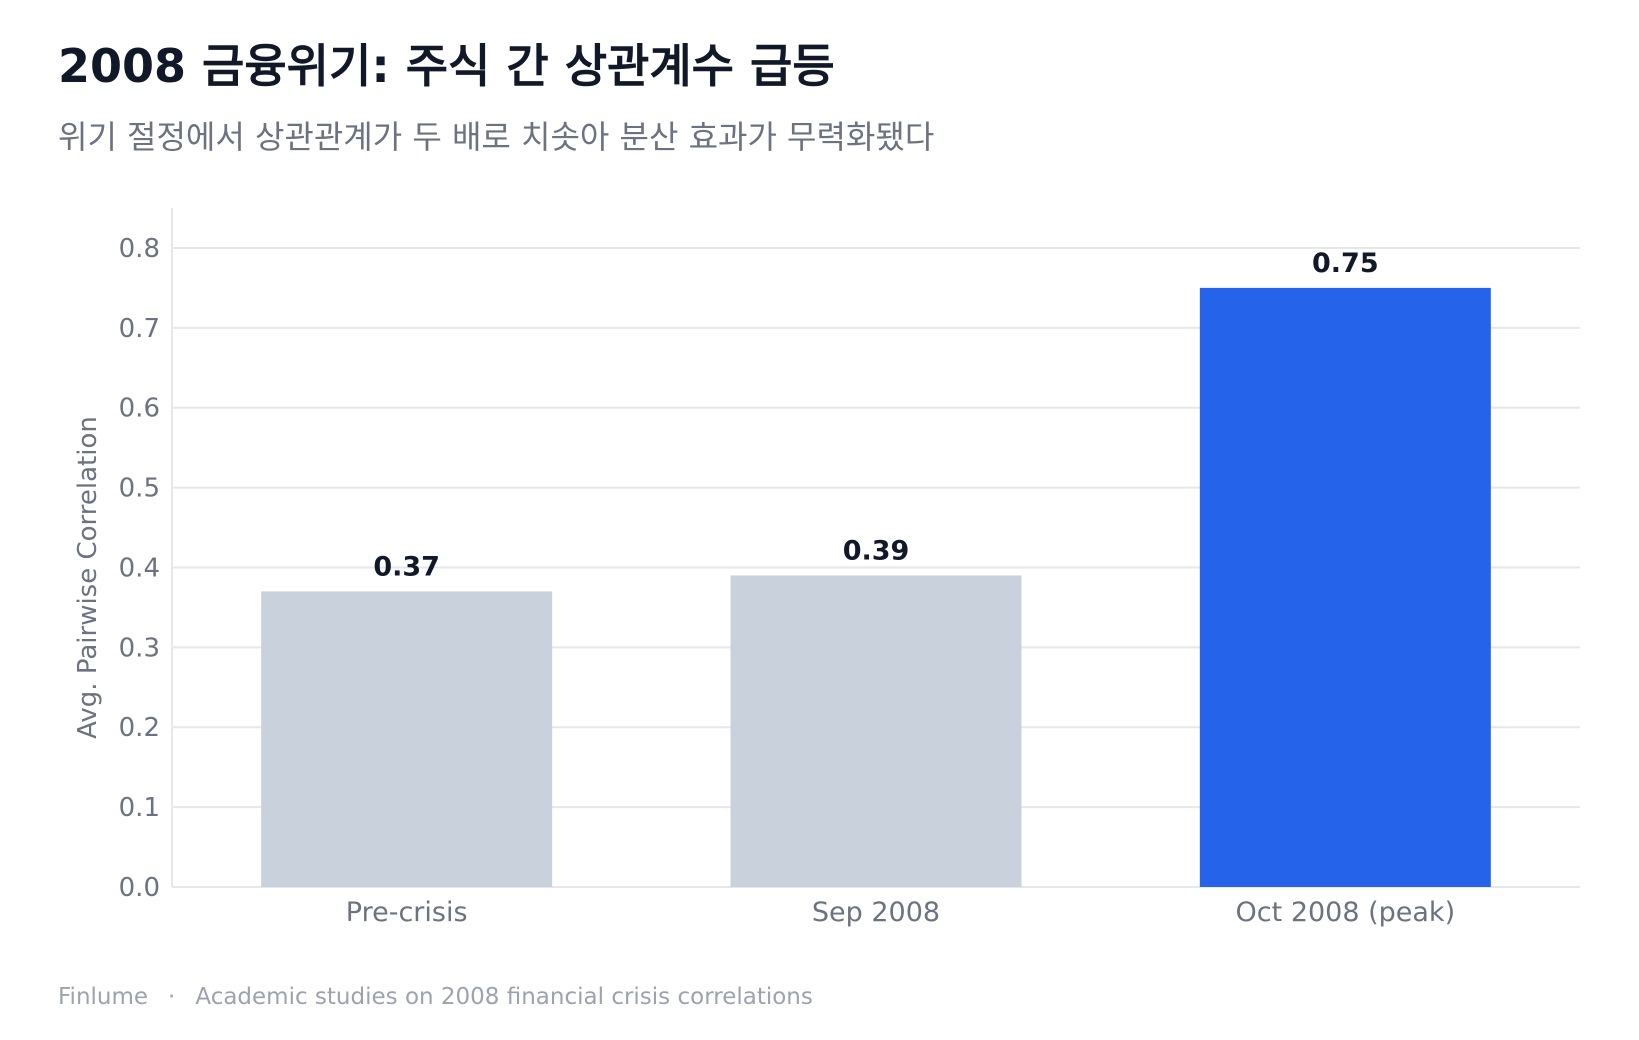  I want to click on x-tick-labels: Pre-crisis Sep 2008 Oct 2008 (peak), so click(900, 912).